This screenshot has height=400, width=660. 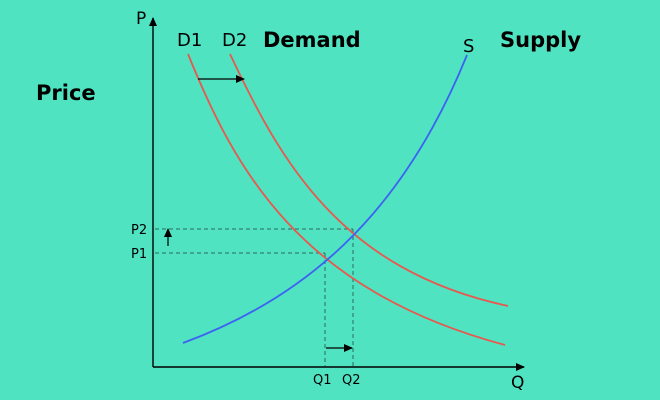 I want to click on d2-label: D2, so click(x=234, y=40).